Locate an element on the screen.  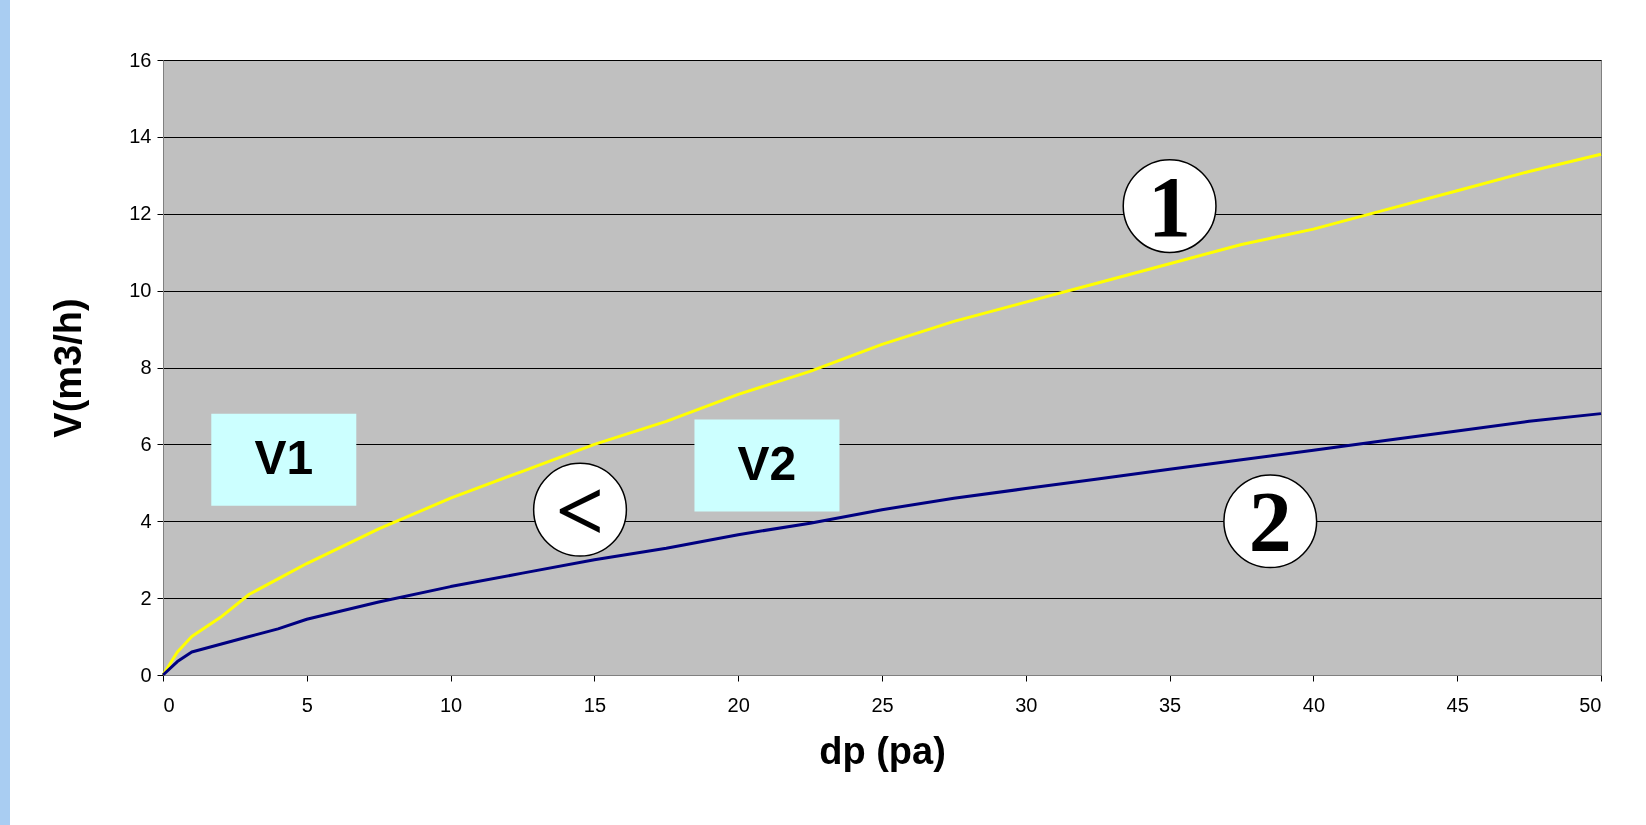
x-axis-title: dp (pa) is located at coordinates (882, 750).